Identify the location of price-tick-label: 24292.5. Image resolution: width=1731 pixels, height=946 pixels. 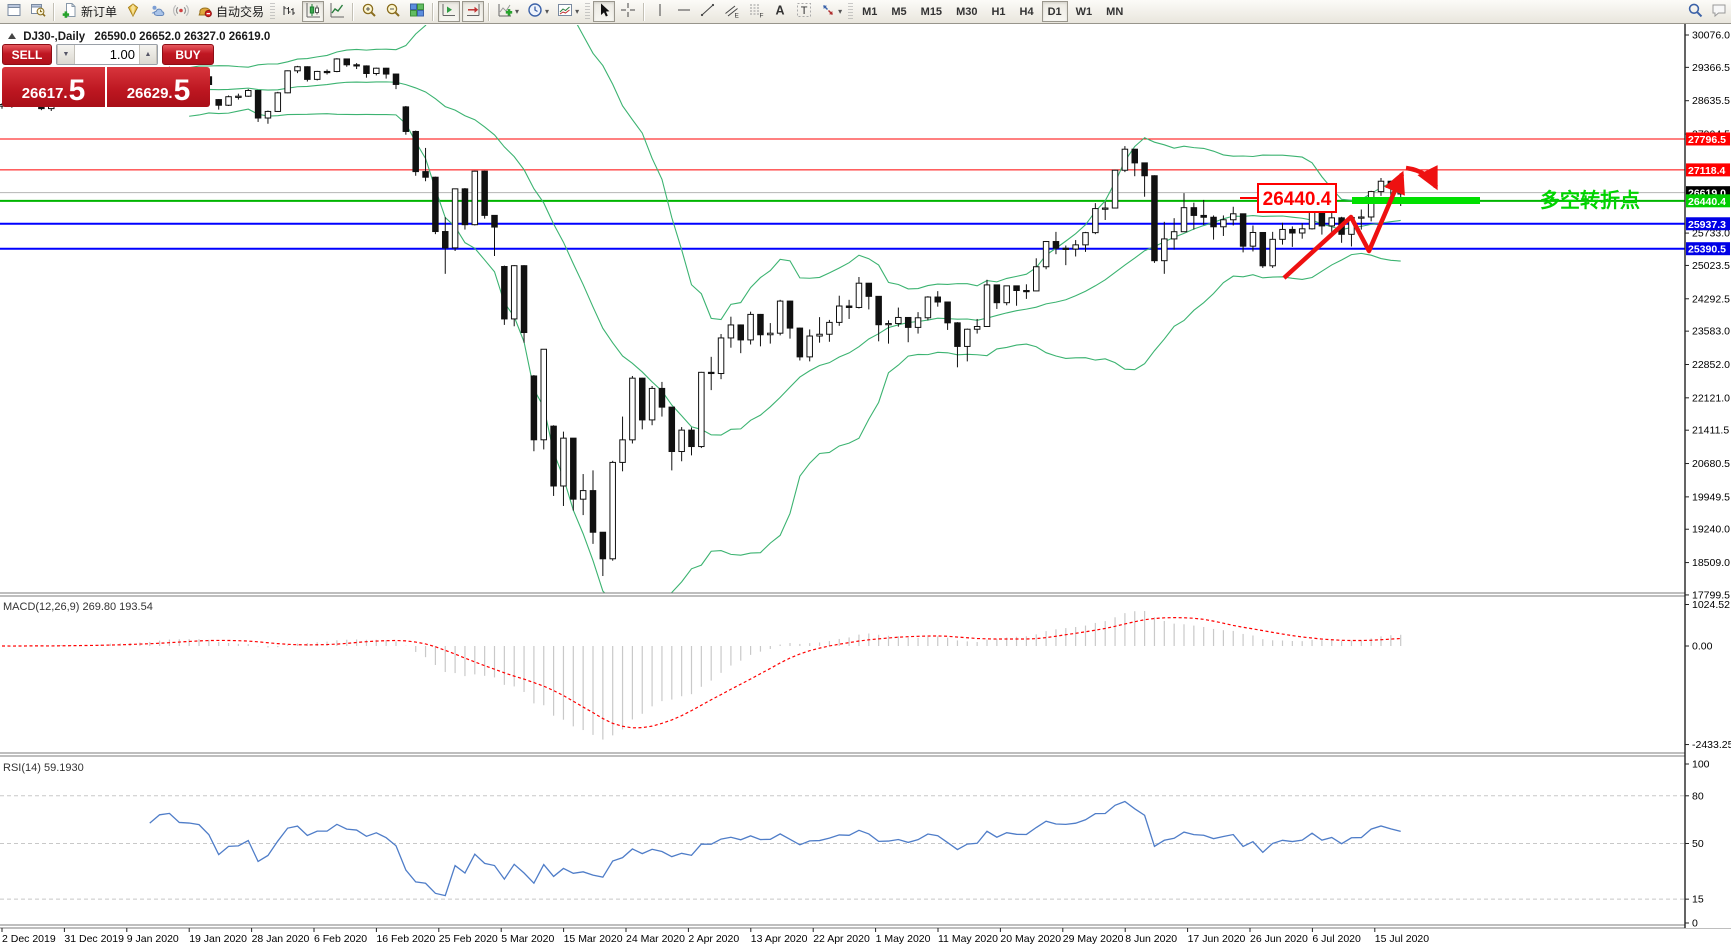
(1711, 299).